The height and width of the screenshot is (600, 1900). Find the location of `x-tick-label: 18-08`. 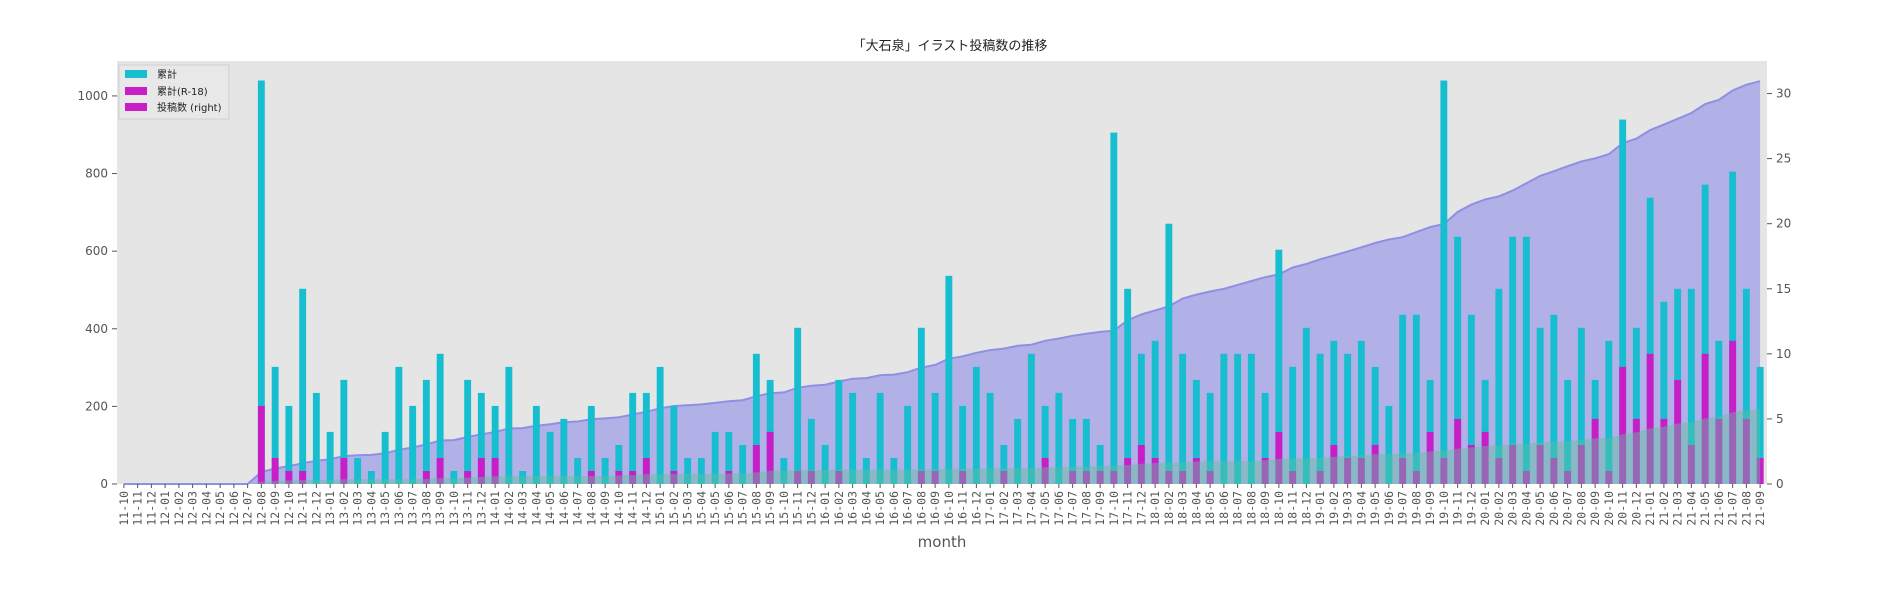

x-tick-label: 18-08 is located at coordinates (1251, 508).